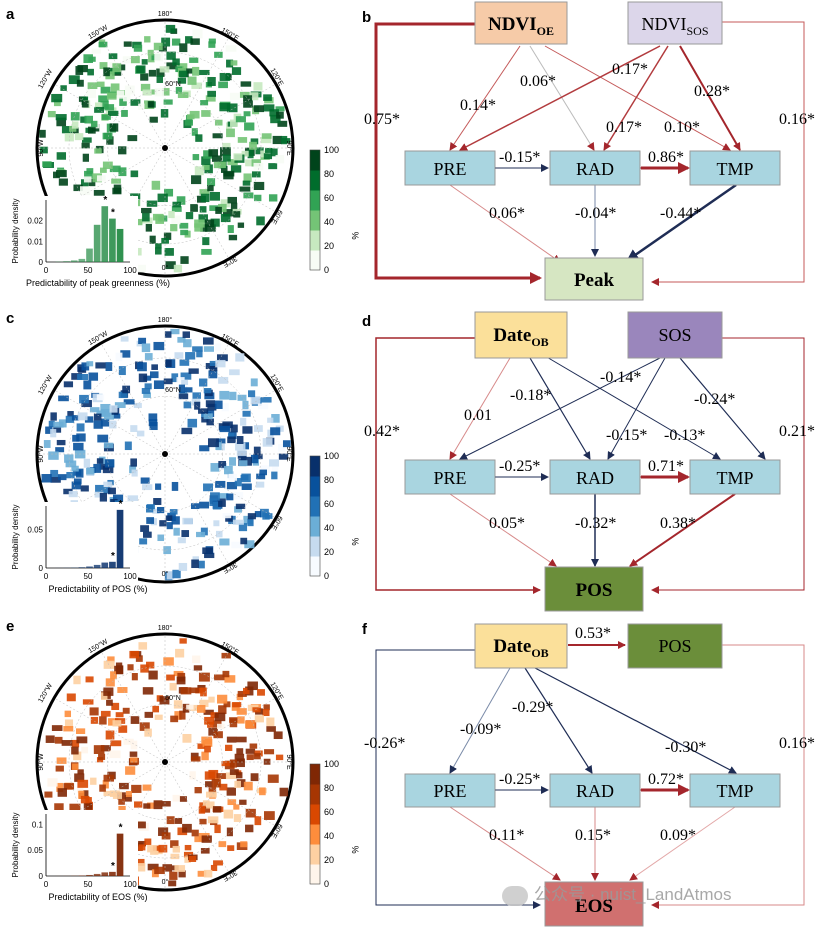 This screenshot has width=832, height=928. I want to click on edge-pre-eos, so click(505, 843).